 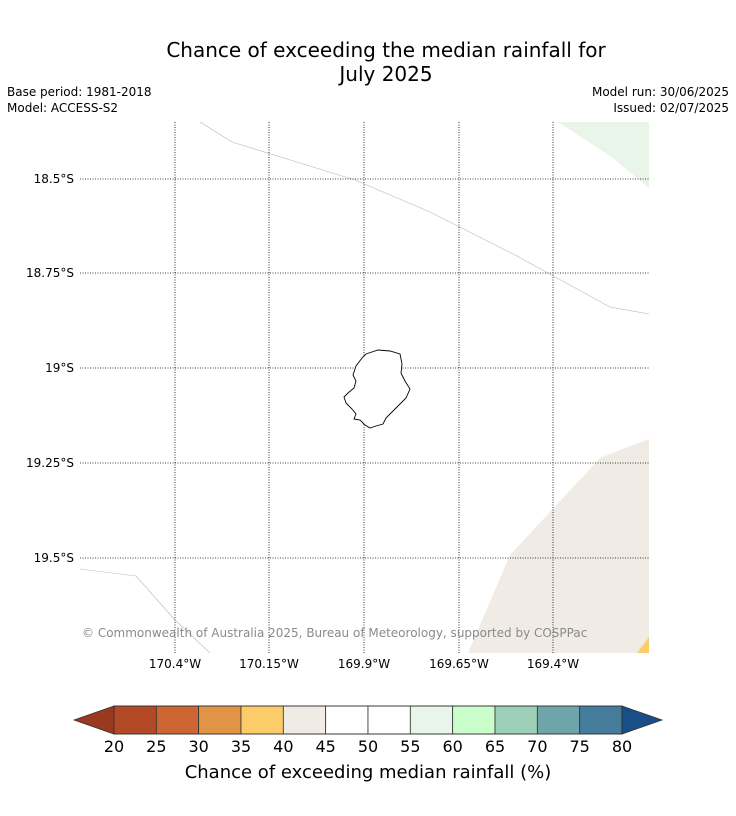 What do you see at coordinates (386, 74) in the screenshot?
I see `title-line-2: July 2025` at bounding box center [386, 74].